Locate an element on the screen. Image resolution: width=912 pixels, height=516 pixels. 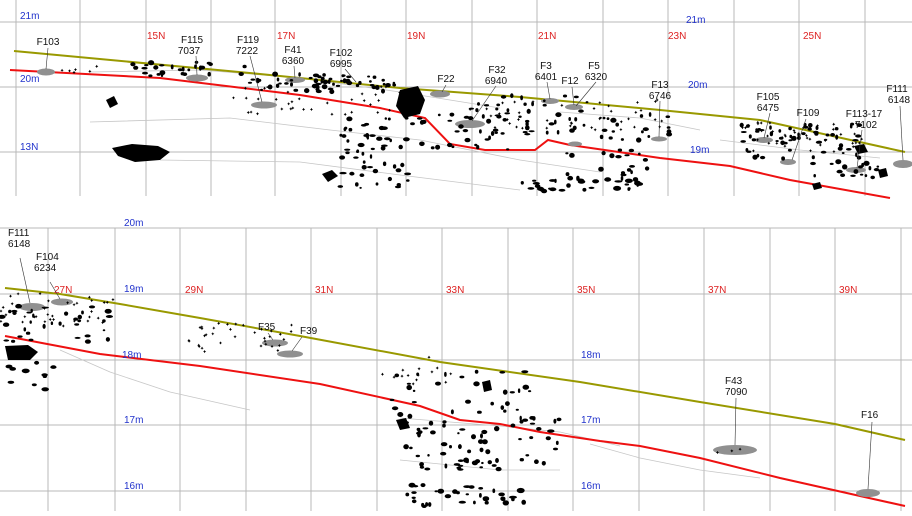
northing-label: 27N is located at coordinates (63, 290).